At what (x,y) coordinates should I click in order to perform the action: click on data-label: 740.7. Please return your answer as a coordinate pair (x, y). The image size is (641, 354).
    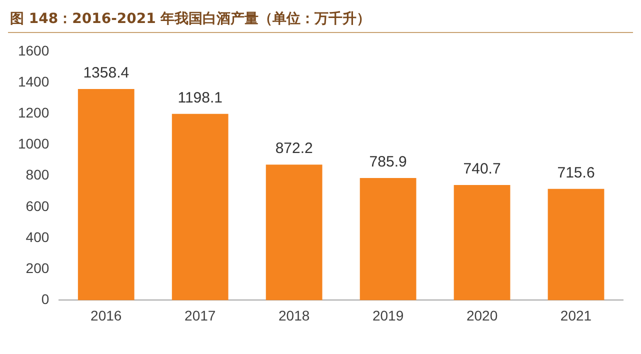
    Looking at the image, I should click on (482, 169).